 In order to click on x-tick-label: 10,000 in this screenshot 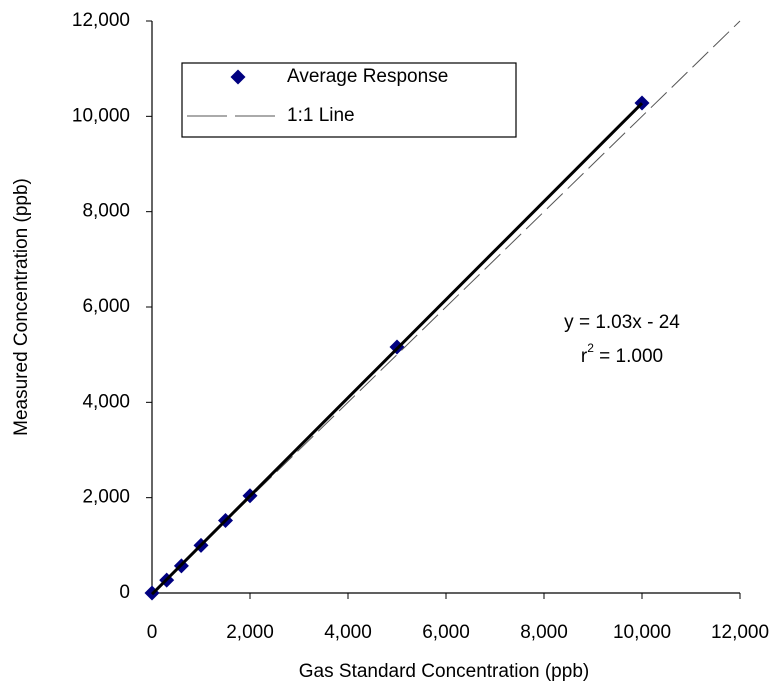, I will do `click(642, 632)`.